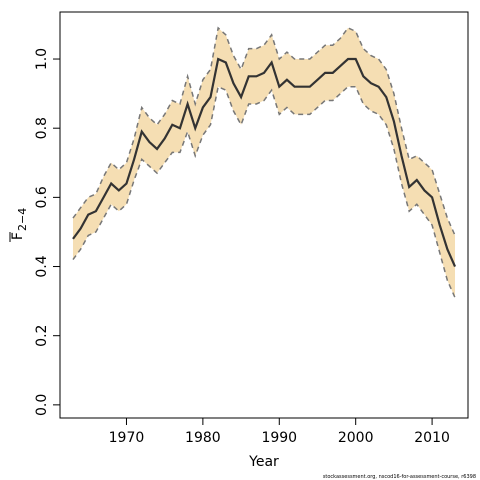  I want to click on y-tick-label: 0.0, so click(42, 405).